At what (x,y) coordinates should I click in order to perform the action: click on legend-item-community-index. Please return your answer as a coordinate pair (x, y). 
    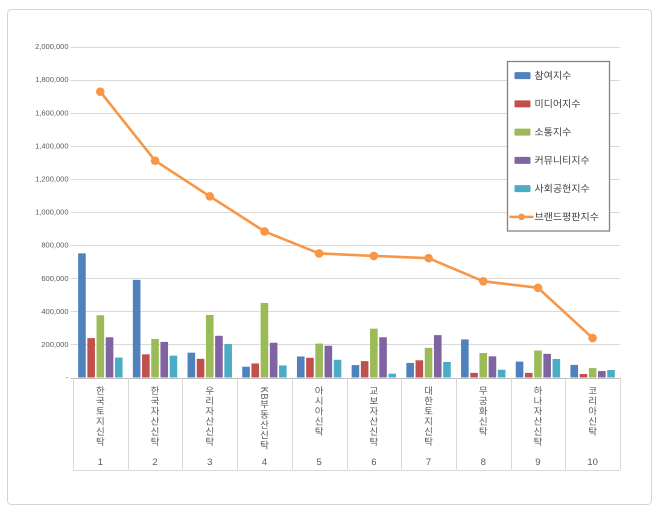
    Looking at the image, I should click on (552, 160).